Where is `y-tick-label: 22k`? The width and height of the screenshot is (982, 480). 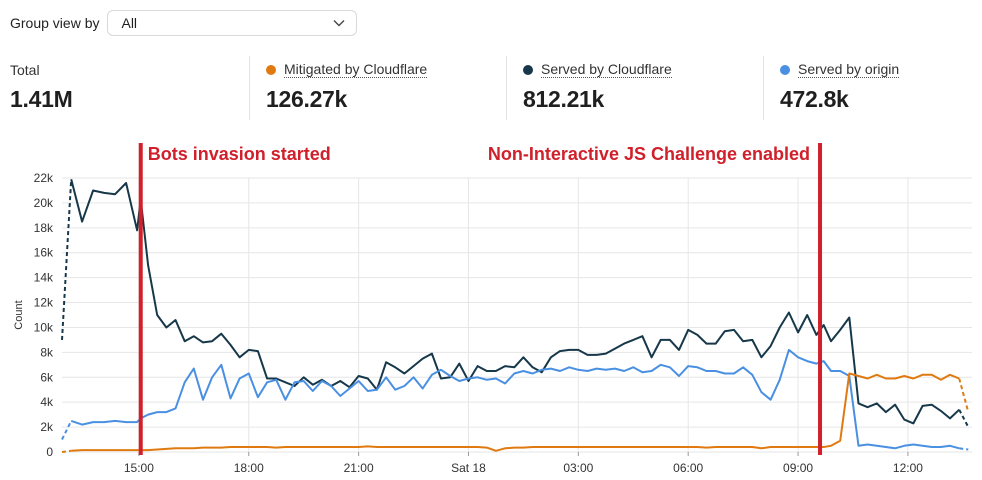 y-tick-label: 22k is located at coordinates (44, 178).